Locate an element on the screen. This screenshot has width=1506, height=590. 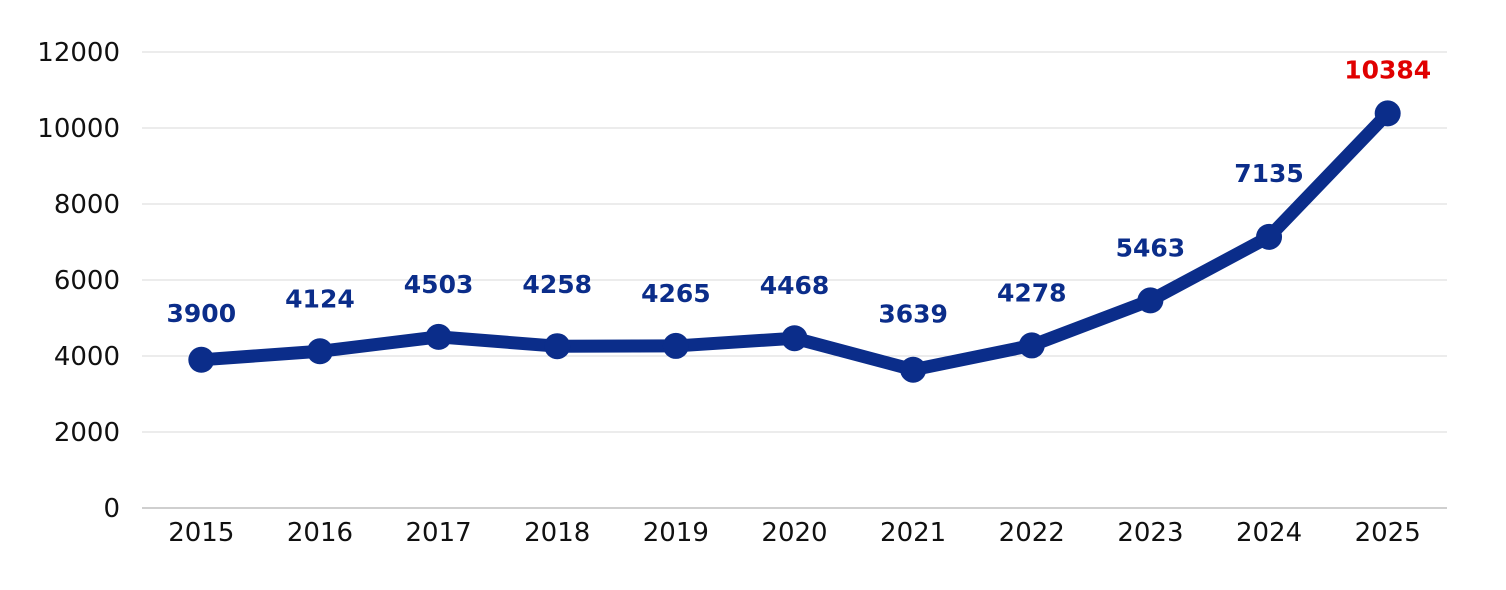
data-label-2020: 4468 is located at coordinates (795, 285).